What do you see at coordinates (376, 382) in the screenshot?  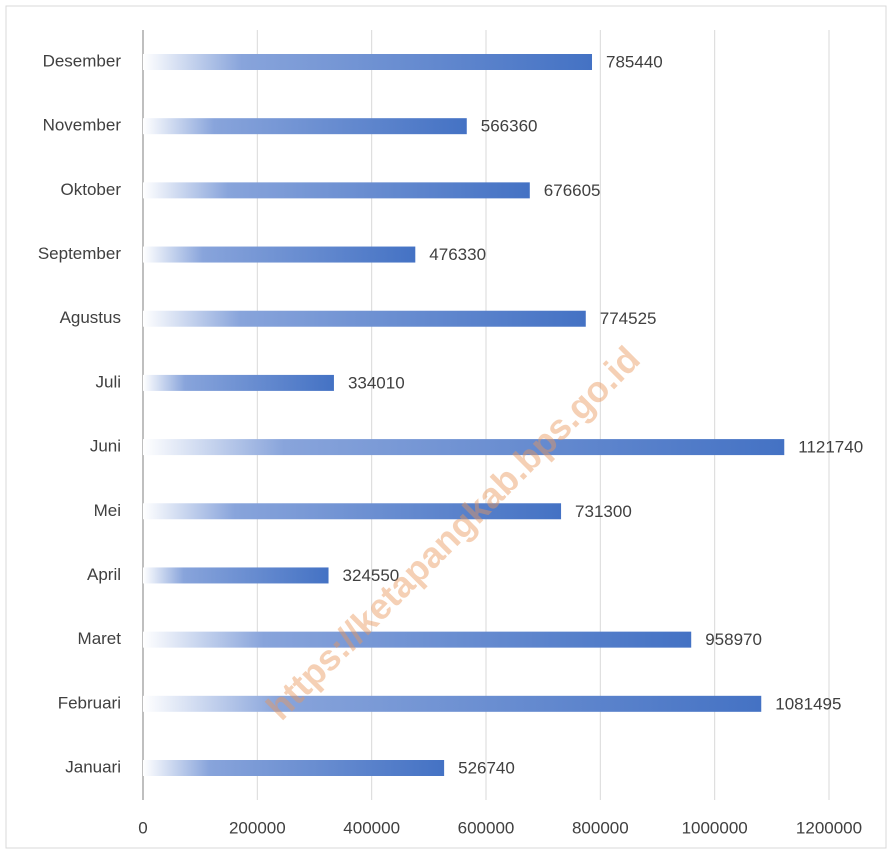 I see `data-label: 334010` at bounding box center [376, 382].